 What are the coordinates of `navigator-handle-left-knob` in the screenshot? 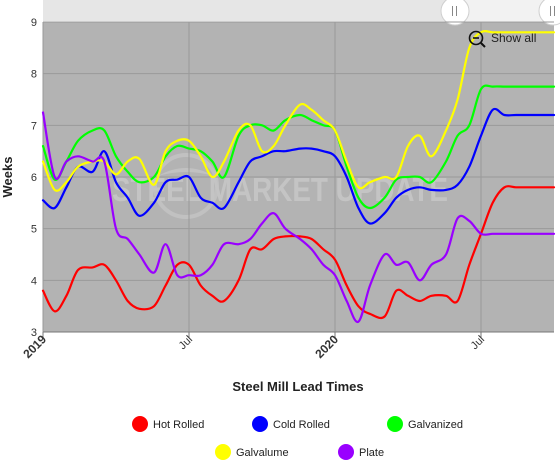 It's located at (455, 13).